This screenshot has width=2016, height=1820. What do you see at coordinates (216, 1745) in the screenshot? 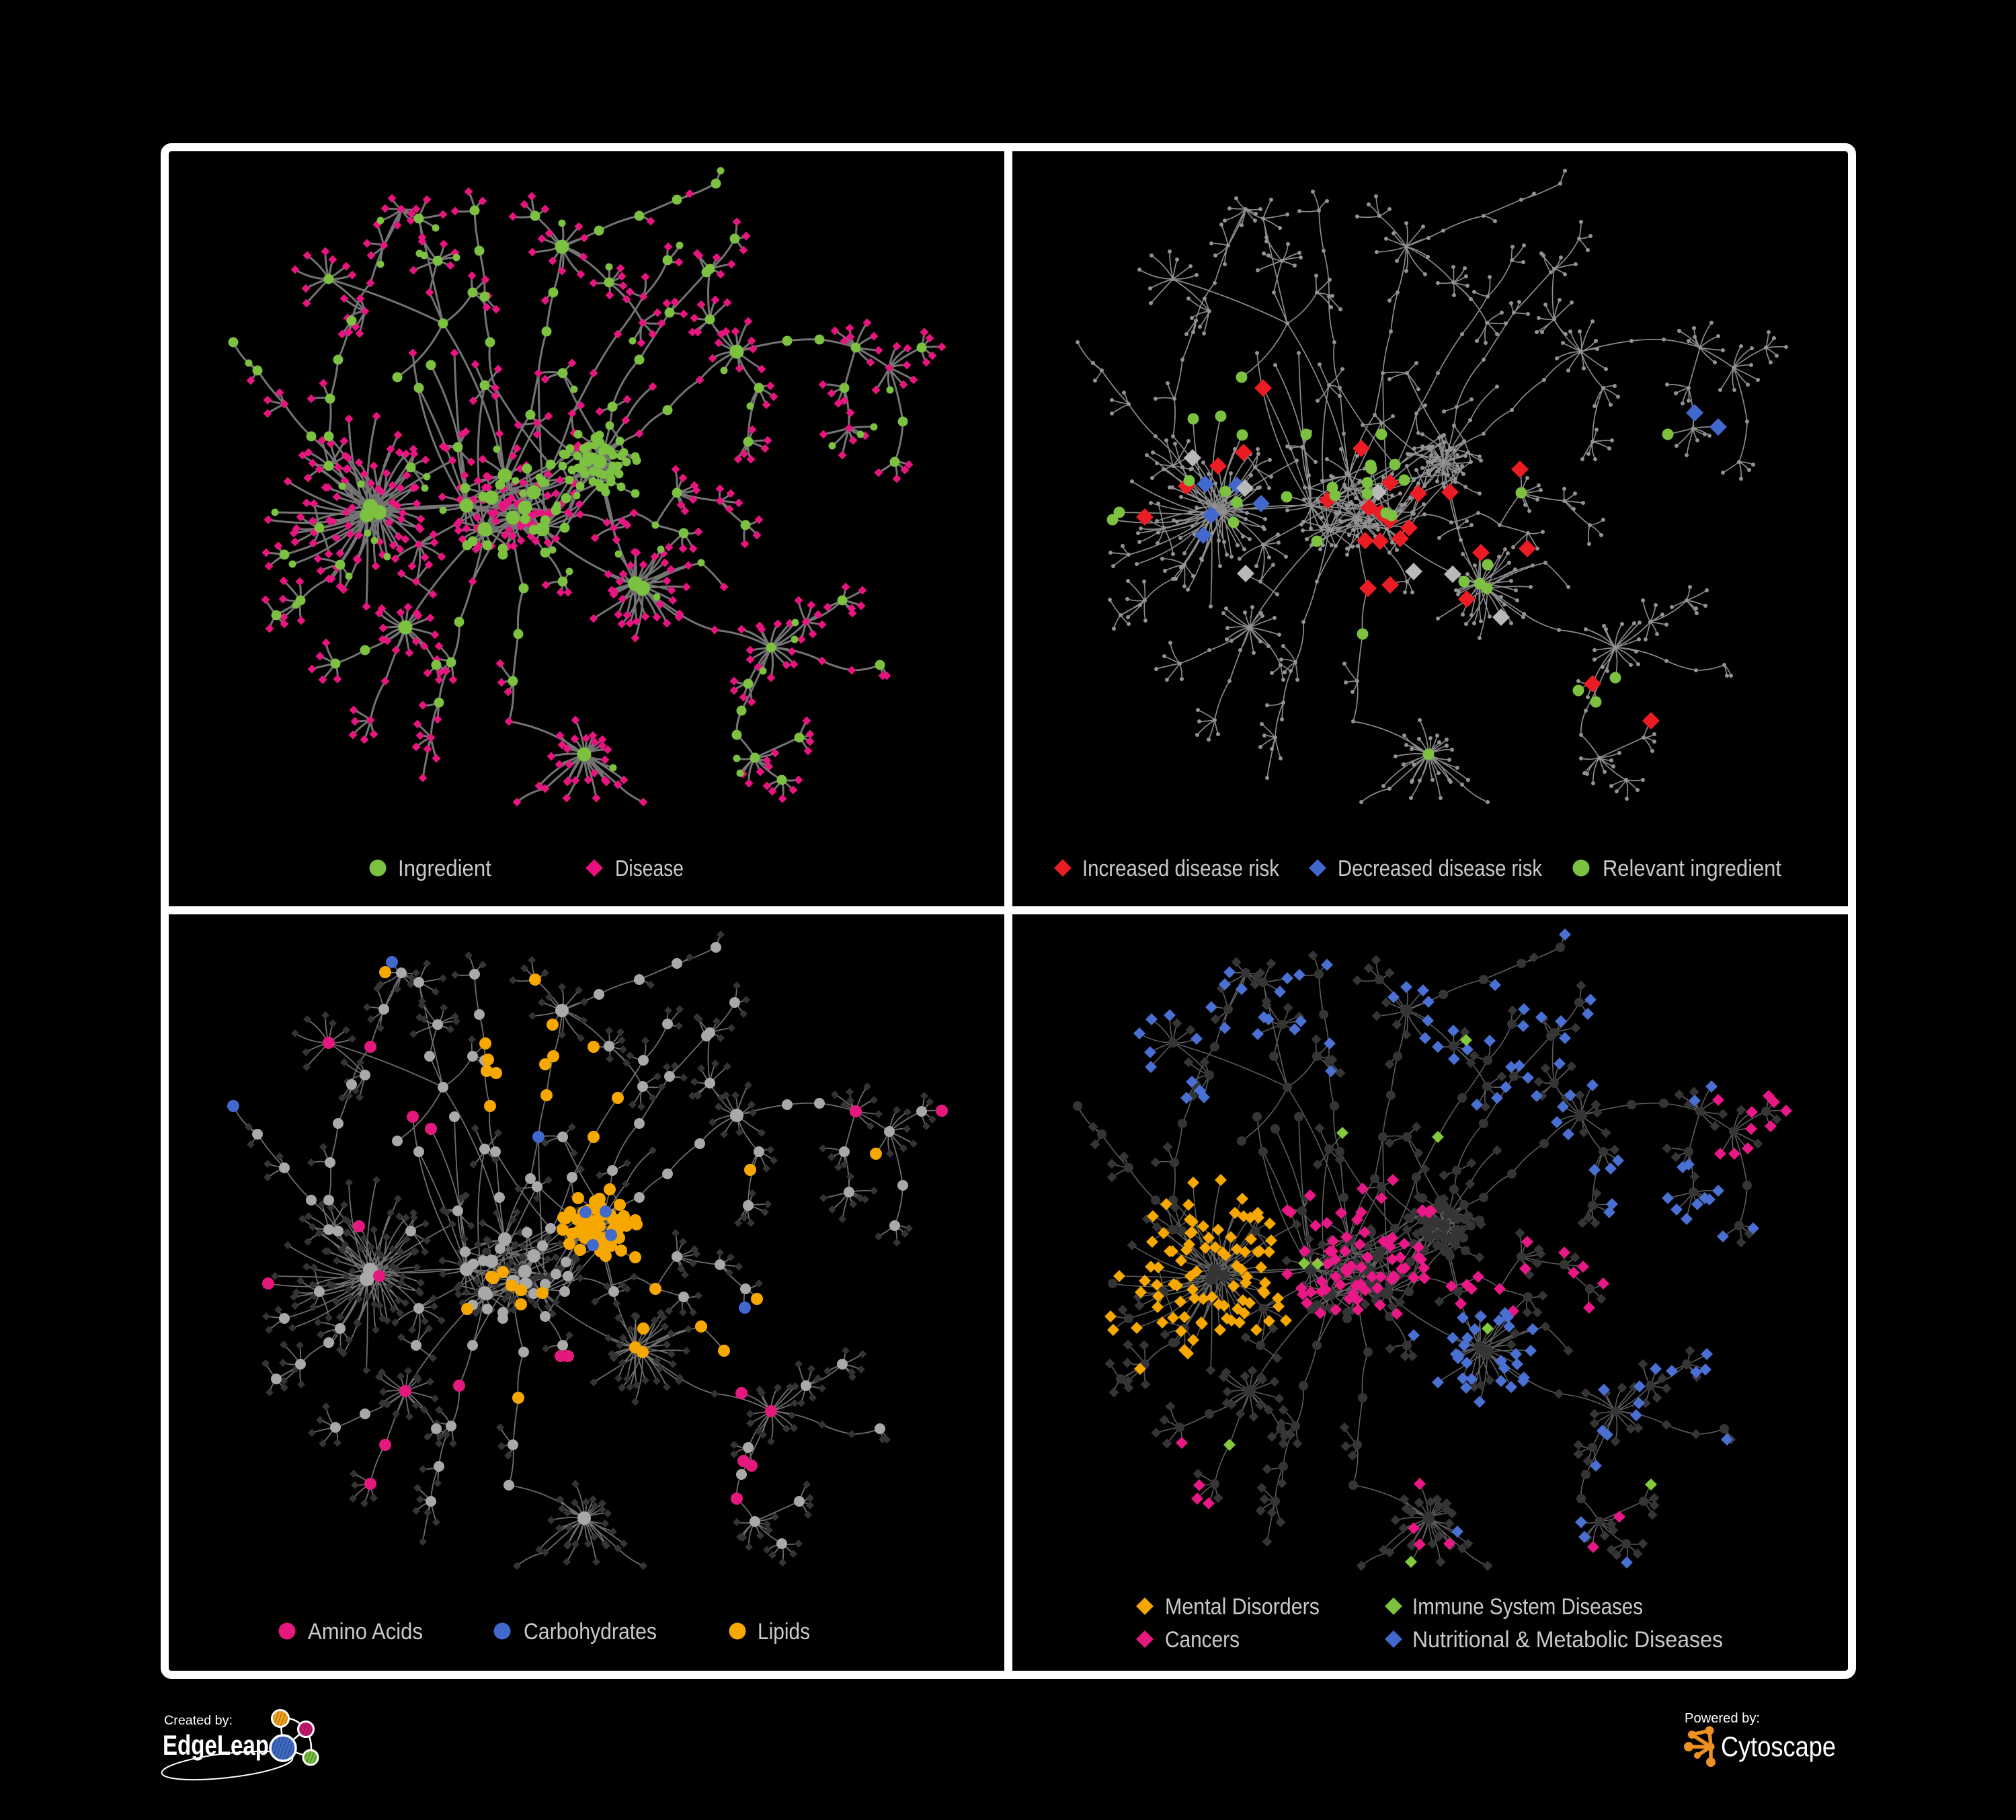
I see `svg-text: EdgeLeap` at bounding box center [216, 1745].